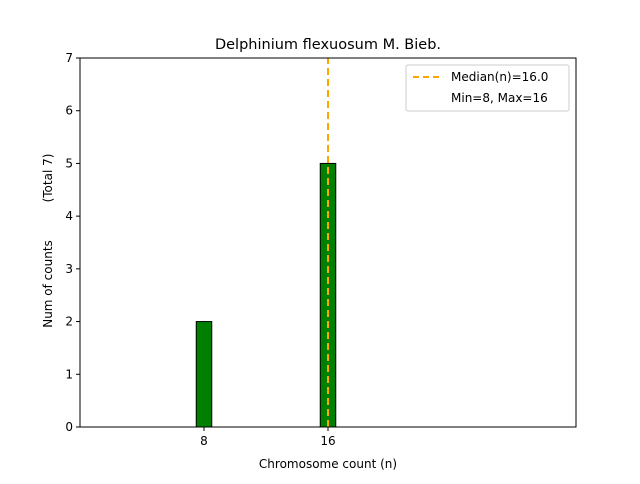  I want to click on y-tick-label: 2, so click(69, 322).